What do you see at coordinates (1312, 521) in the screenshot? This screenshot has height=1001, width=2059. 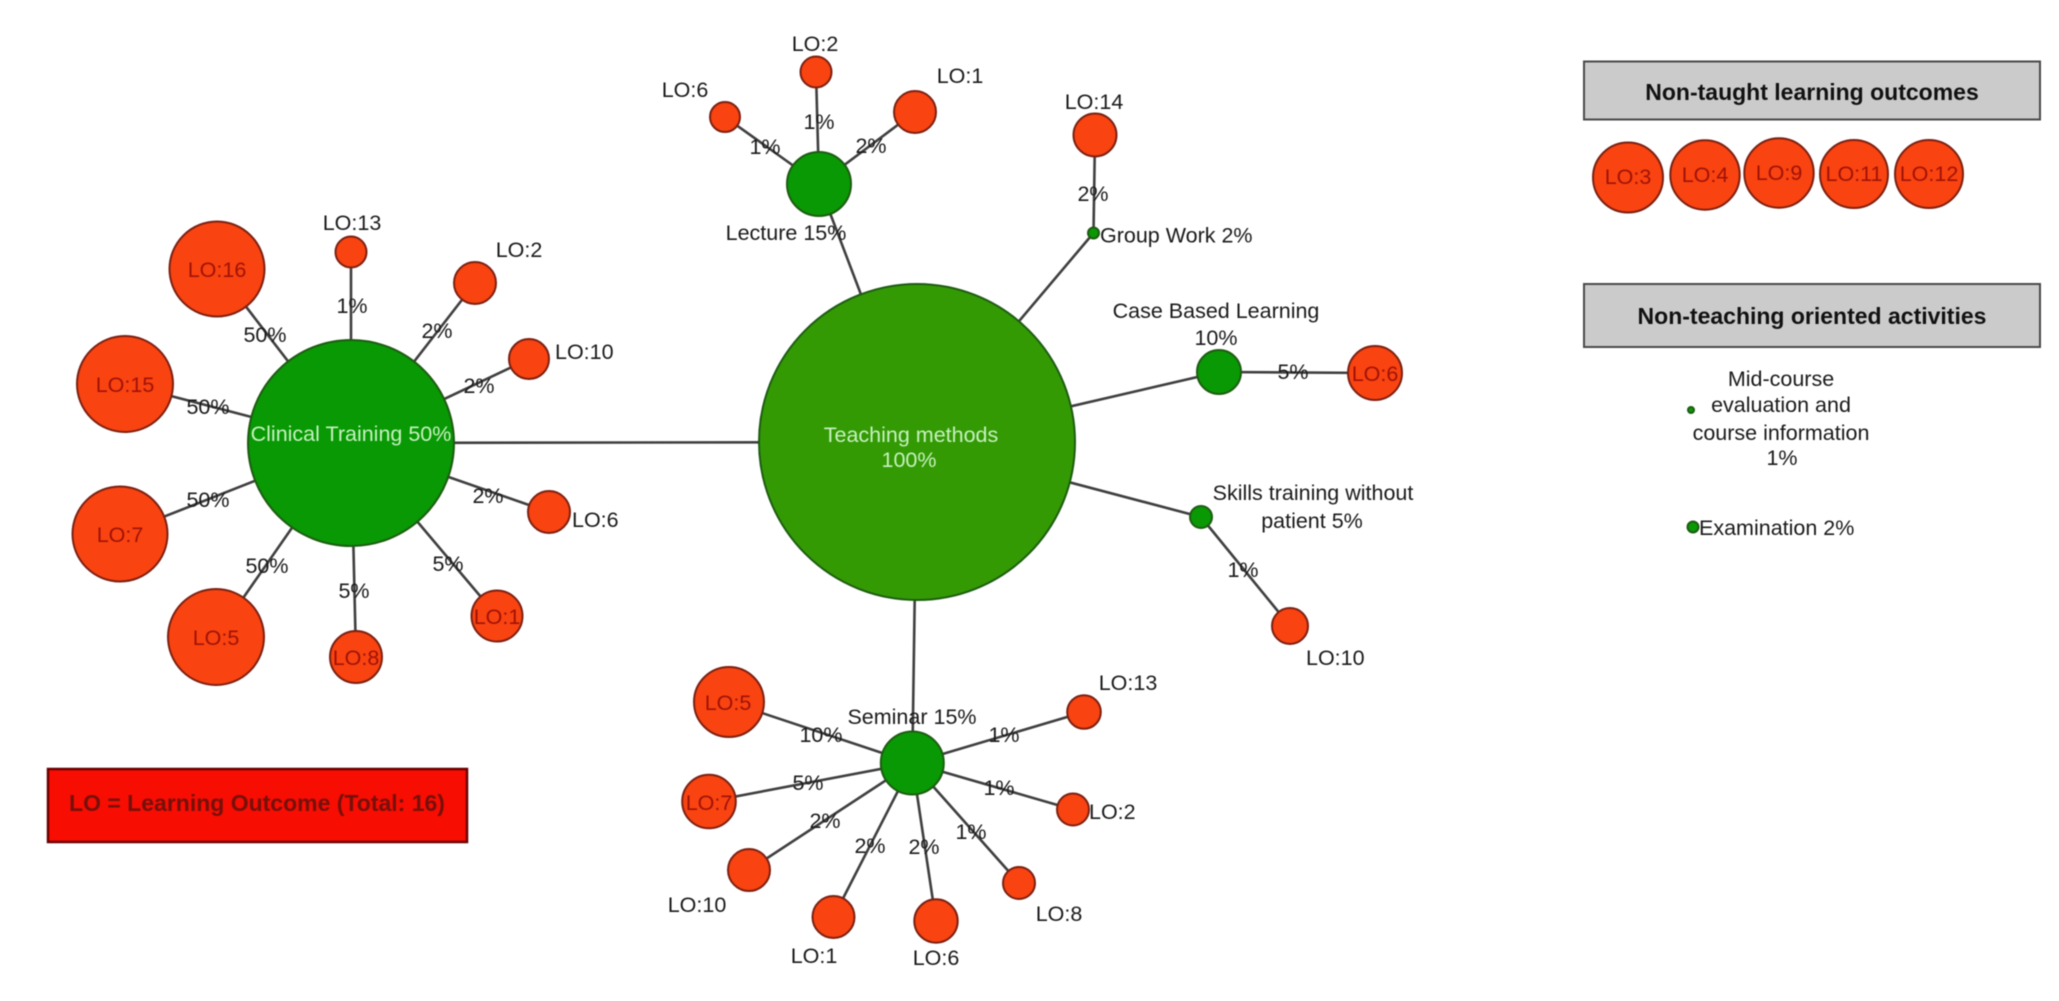 I see `svg-text: patient 5%` at bounding box center [1312, 521].